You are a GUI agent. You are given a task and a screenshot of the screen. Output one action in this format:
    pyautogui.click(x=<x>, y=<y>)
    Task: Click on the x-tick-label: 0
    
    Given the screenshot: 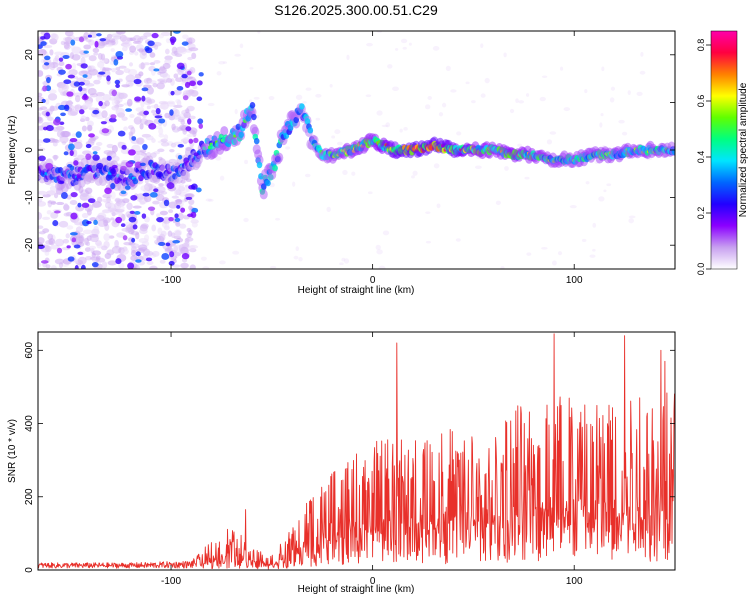 What is the action you would take?
    pyautogui.click(x=373, y=280)
    